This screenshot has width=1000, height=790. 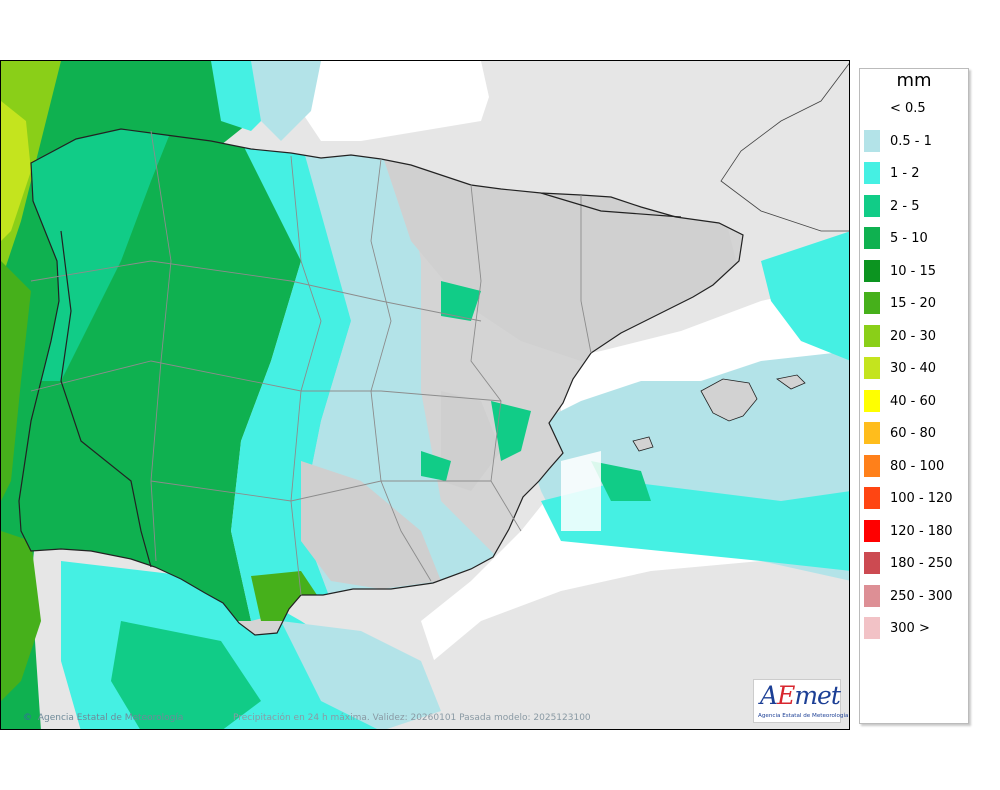 What do you see at coordinates (665, 151) in the screenshot?
I see `france-land` at bounding box center [665, 151].